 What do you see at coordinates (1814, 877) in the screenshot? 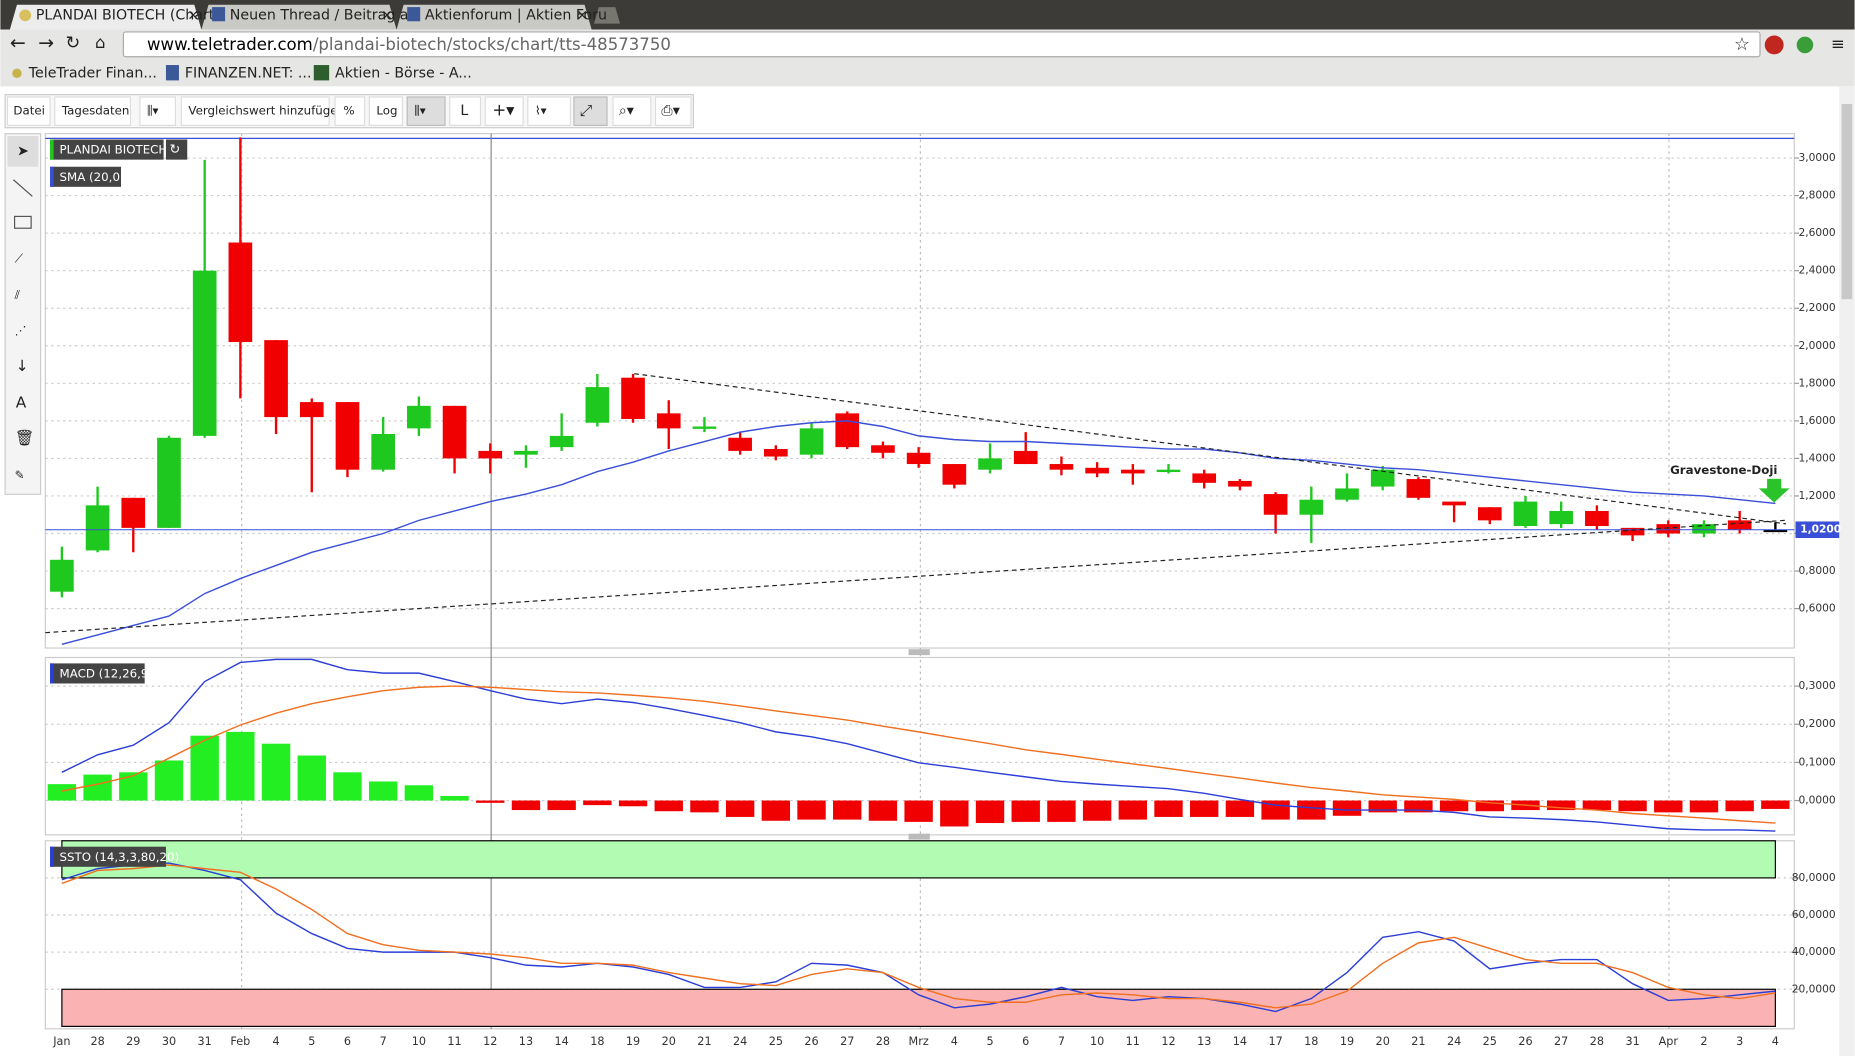
I see `y-tick-label: 80,0000` at bounding box center [1814, 877].